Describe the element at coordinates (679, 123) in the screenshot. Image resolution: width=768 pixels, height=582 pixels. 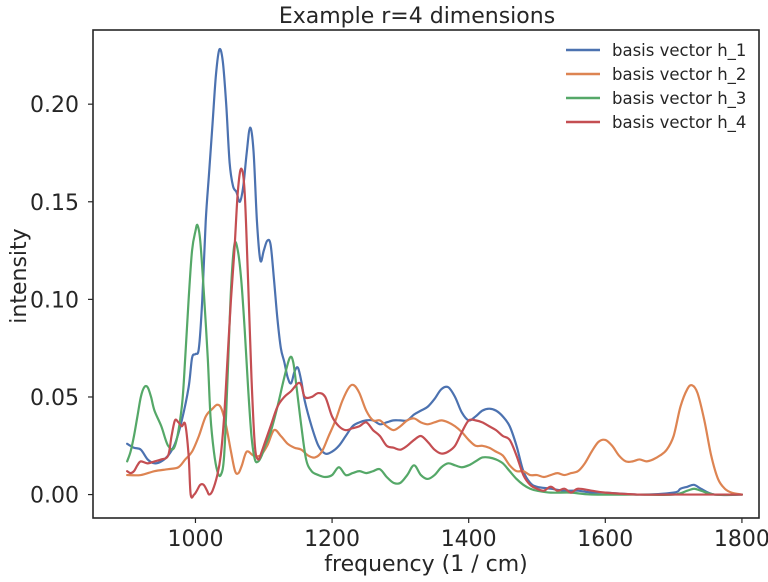
I see `legend-label: basis vector h_4` at that location.